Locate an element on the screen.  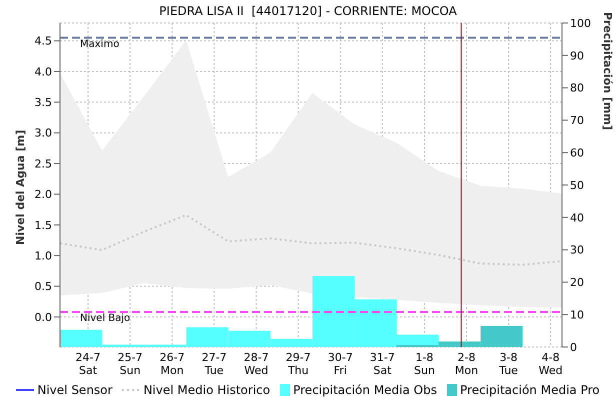
y2-tick-label: 0 is located at coordinates (573, 347).